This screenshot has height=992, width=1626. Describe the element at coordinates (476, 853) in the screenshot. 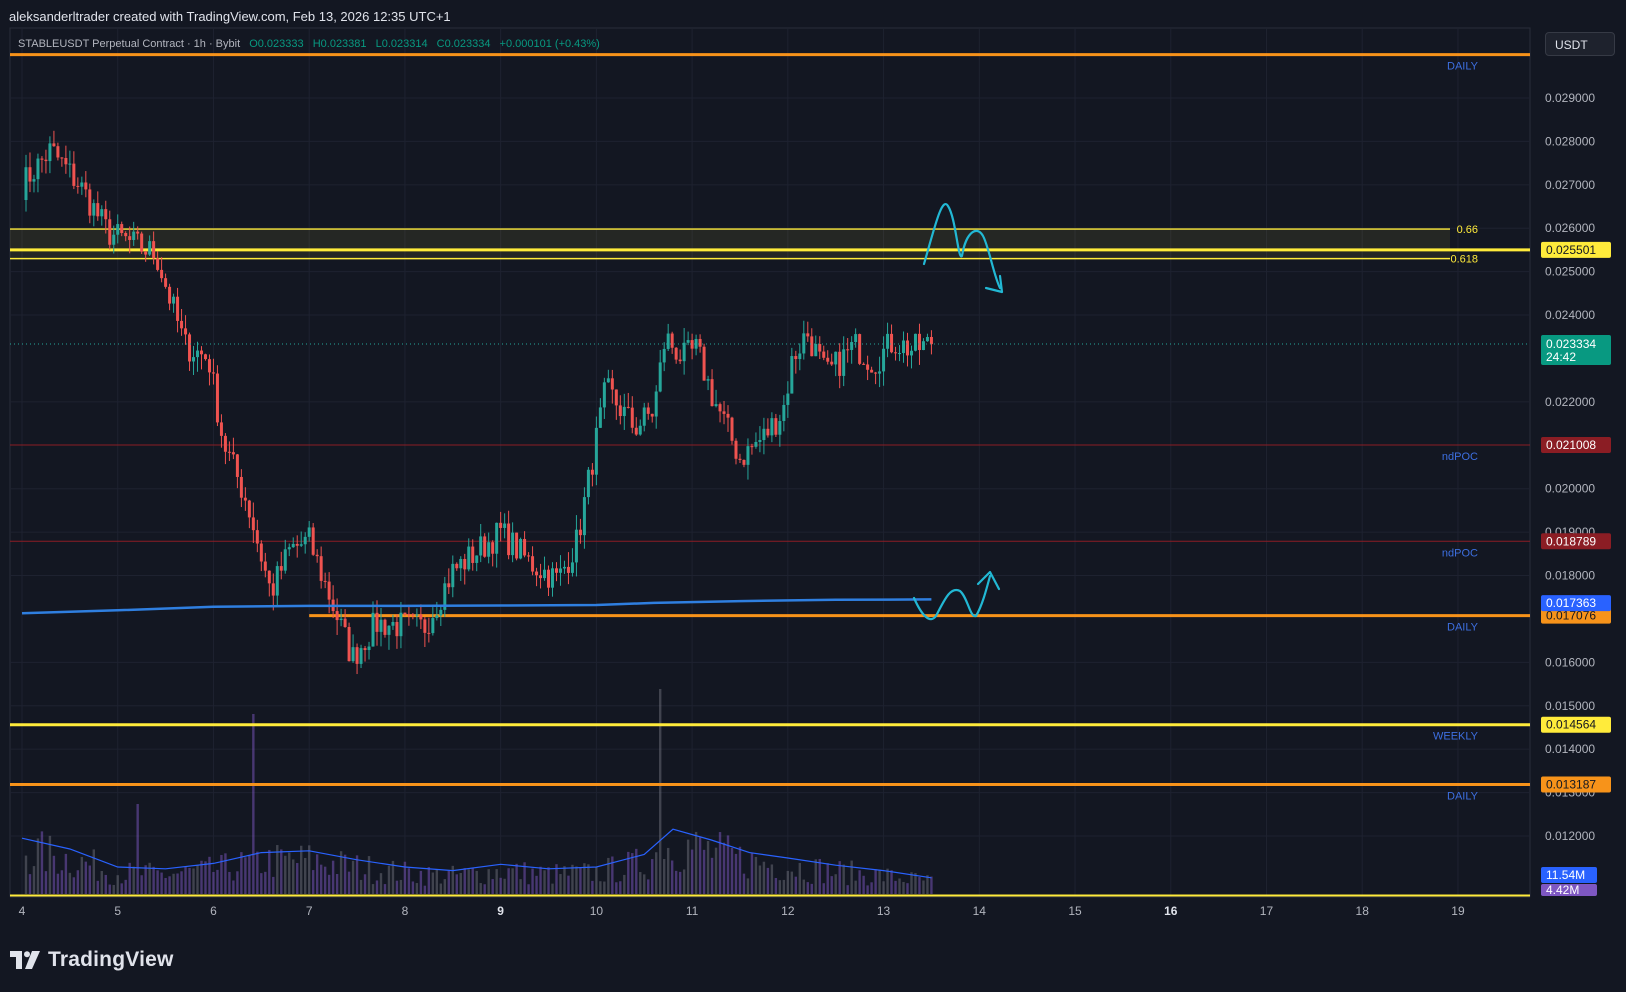

I see `volume-ma-line` at that location.